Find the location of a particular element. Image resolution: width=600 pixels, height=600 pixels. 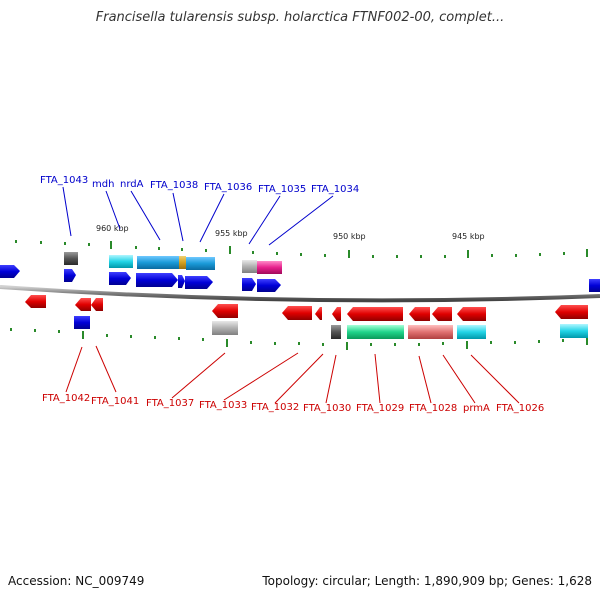

gene-label-fta-1042: FTA_1042 is located at coordinates (66, 398).